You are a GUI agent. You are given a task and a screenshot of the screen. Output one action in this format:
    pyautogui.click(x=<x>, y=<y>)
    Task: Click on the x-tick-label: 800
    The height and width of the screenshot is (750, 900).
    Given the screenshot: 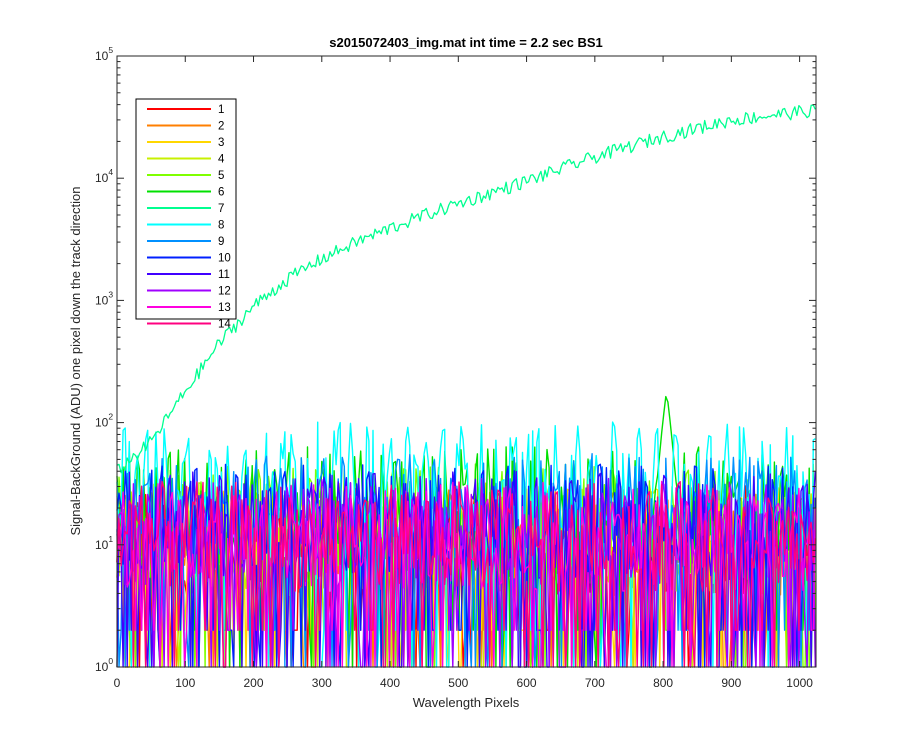 What is the action you would take?
    pyautogui.click(x=663, y=683)
    